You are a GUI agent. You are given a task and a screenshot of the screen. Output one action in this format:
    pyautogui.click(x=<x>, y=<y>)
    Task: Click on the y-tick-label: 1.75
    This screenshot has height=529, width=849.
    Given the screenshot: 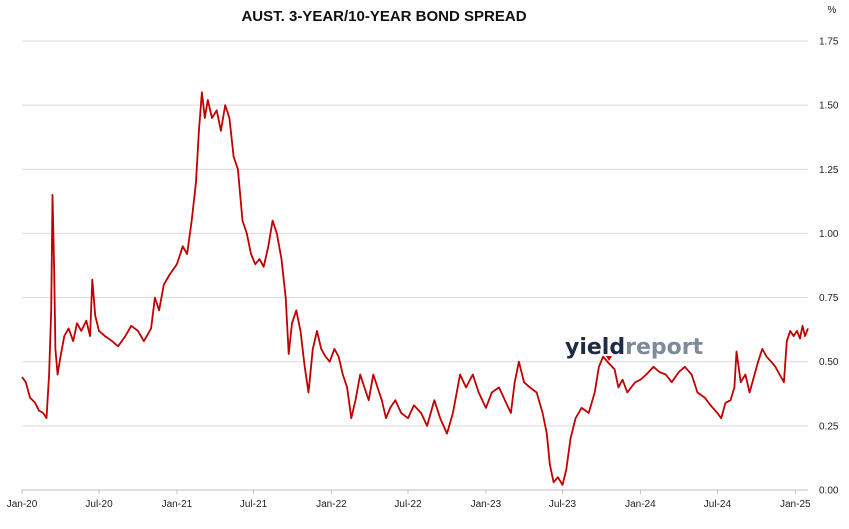 What is the action you would take?
    pyautogui.click(x=829, y=42)
    